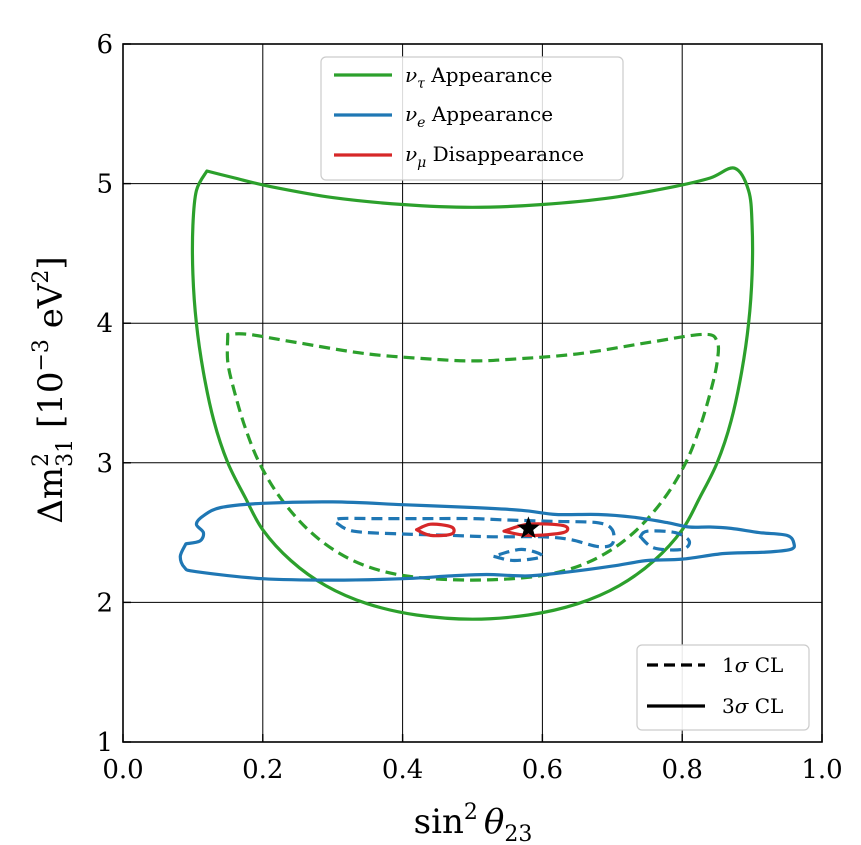 Image resolution: width=861 pixels, height=845 pixels. Describe the element at coordinates (542, 770) in the screenshot. I see `x-tick-label: 0.6` at that location.